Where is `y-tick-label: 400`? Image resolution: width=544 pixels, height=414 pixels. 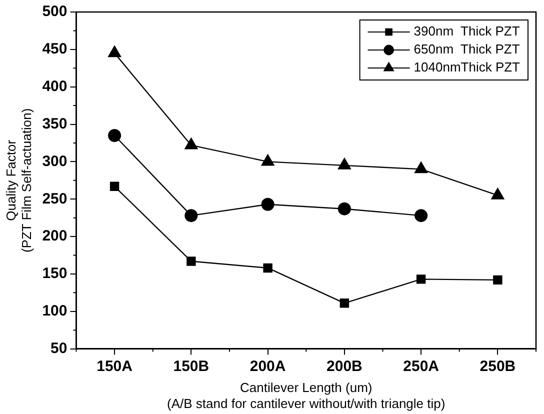
y-tick-label: 400 is located at coordinates (55, 86).